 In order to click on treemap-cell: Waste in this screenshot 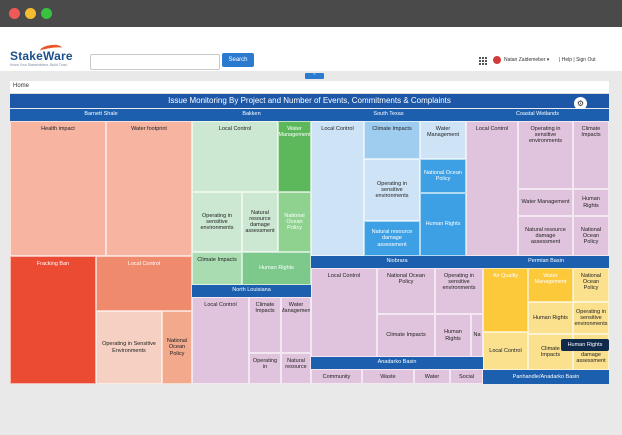, I will do `click(388, 376)`.